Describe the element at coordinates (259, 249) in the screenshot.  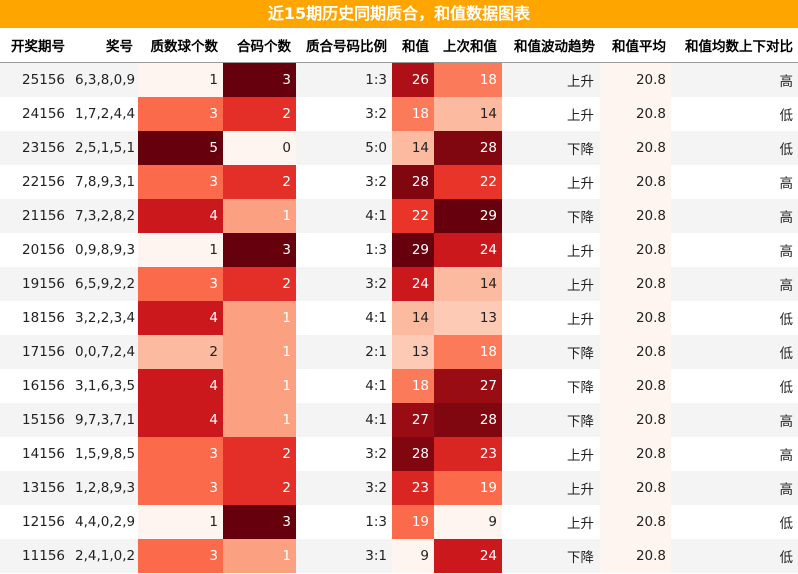
I see `cell-composite-count: 3` at that location.